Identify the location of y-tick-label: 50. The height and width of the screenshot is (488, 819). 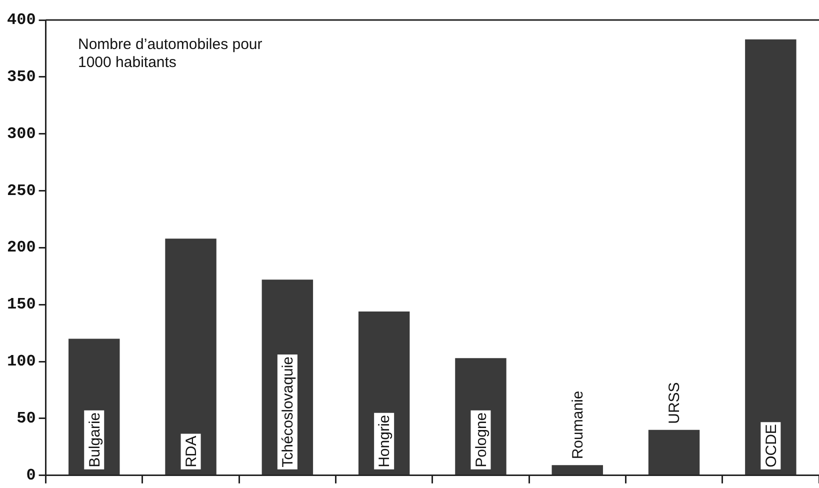
(26, 419).